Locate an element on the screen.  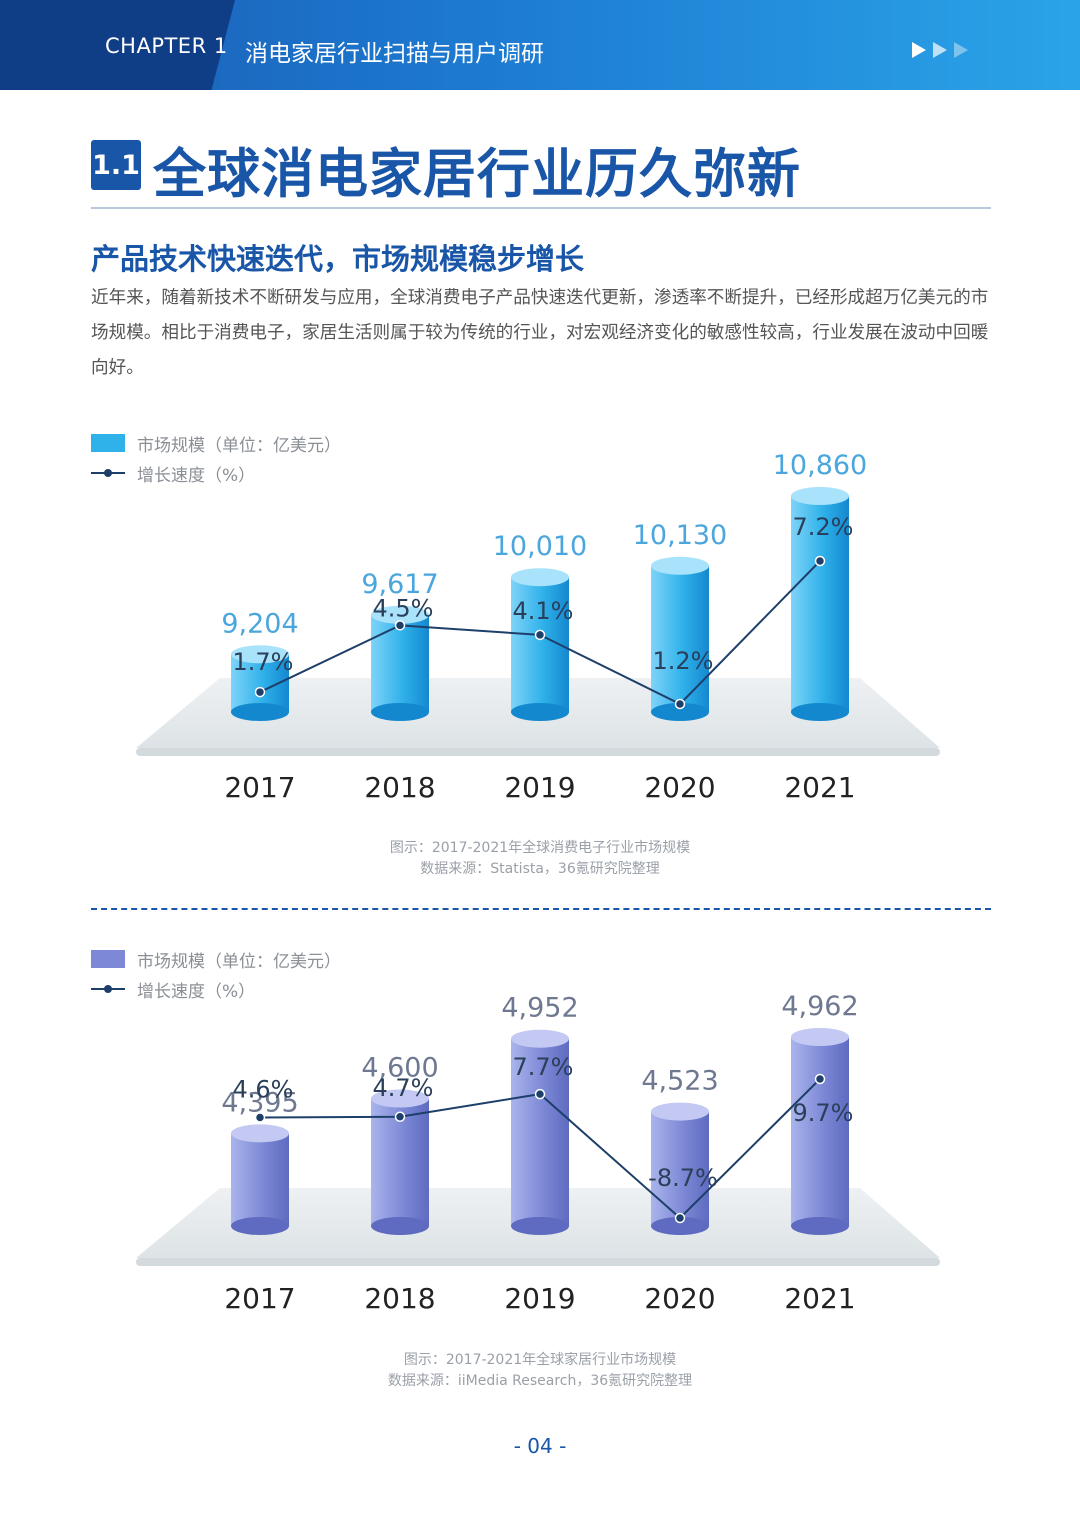
bar-value-label: 4,523 is located at coordinates (679, 1081).